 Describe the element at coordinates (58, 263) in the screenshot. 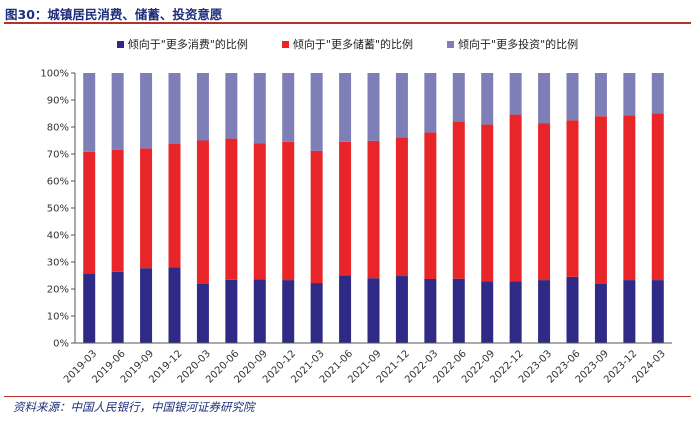

I see `y-tick-label: 30%` at that location.